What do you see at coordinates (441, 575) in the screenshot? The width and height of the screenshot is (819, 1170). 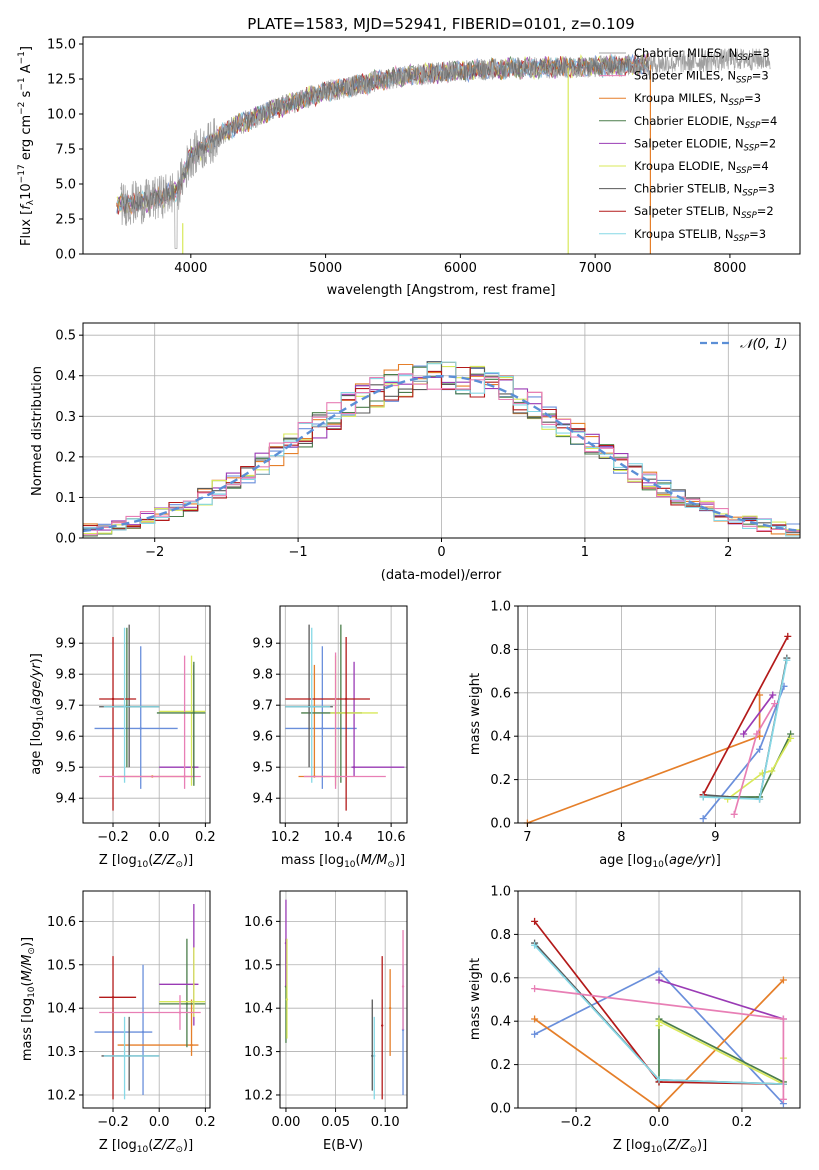 I see `residual-xlabel: (data-model)/error` at bounding box center [441, 575].